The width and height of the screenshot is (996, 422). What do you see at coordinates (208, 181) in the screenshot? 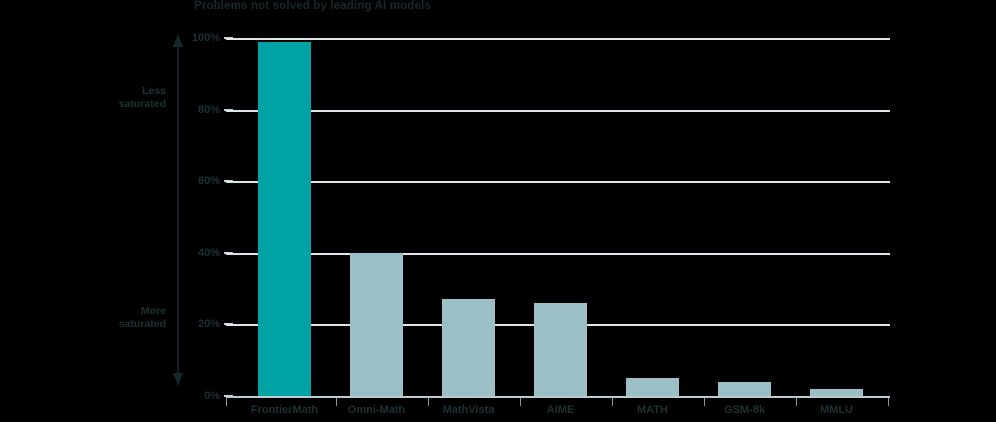
I see `y-tick-label-60: 60%` at bounding box center [208, 181].